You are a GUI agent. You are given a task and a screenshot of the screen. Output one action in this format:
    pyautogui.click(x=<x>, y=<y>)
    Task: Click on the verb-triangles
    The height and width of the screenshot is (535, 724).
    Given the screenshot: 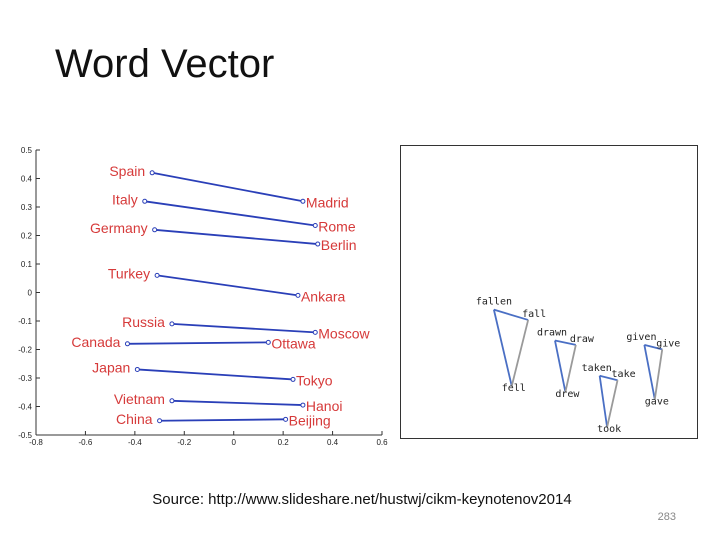 What is the action you would take?
    pyautogui.click(x=578, y=368)
    